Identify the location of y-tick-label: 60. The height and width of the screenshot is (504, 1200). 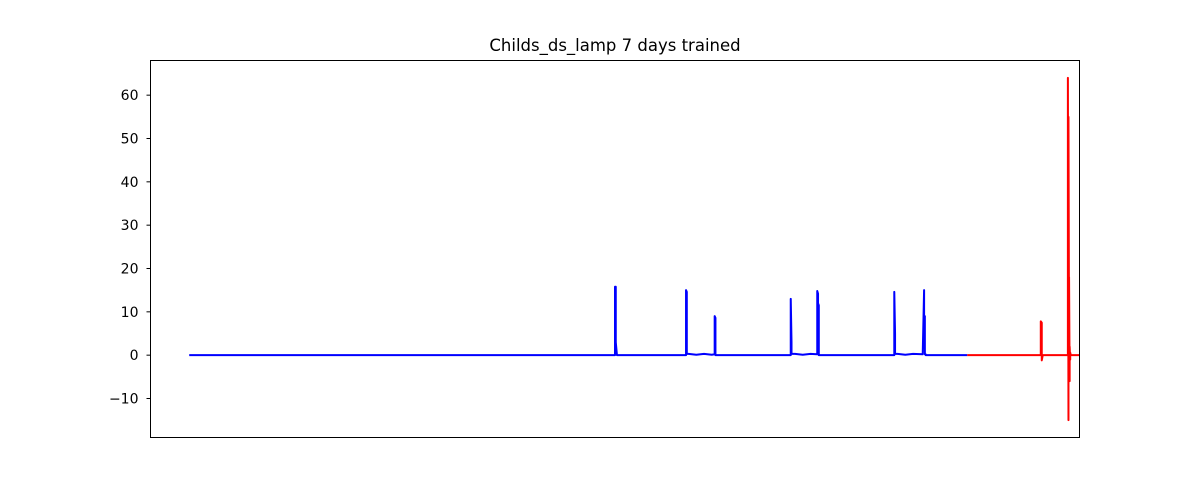
(130, 96).